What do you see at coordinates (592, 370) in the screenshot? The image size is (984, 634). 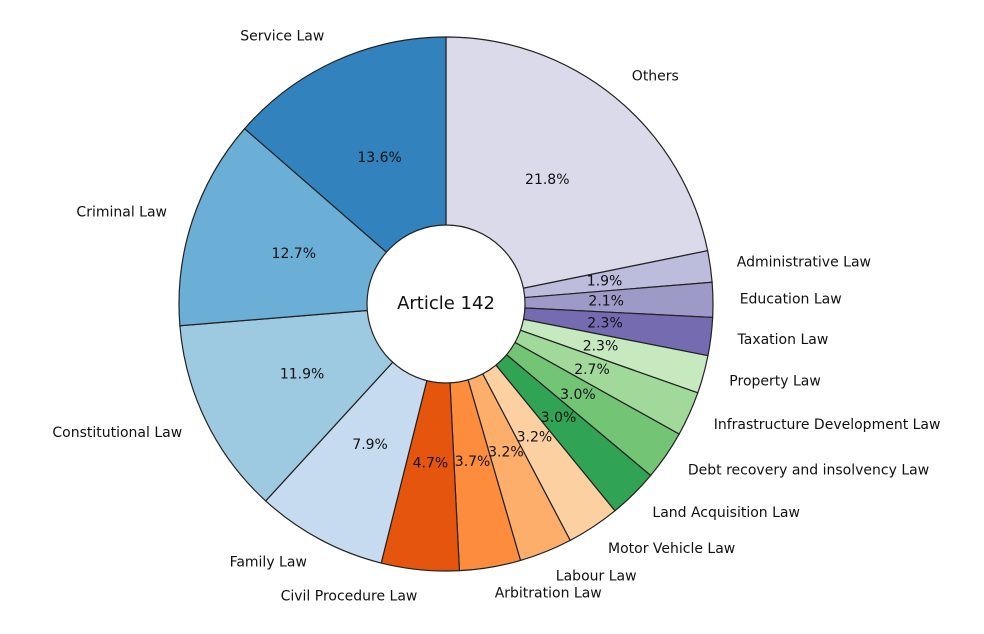 I see `pie-percent-label: 2.7%` at bounding box center [592, 370].